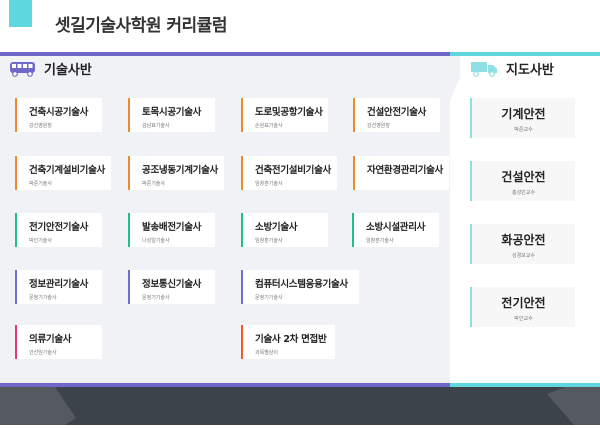 This screenshot has height=429, width=600. I want to click on bus-icon, so click(22, 69).